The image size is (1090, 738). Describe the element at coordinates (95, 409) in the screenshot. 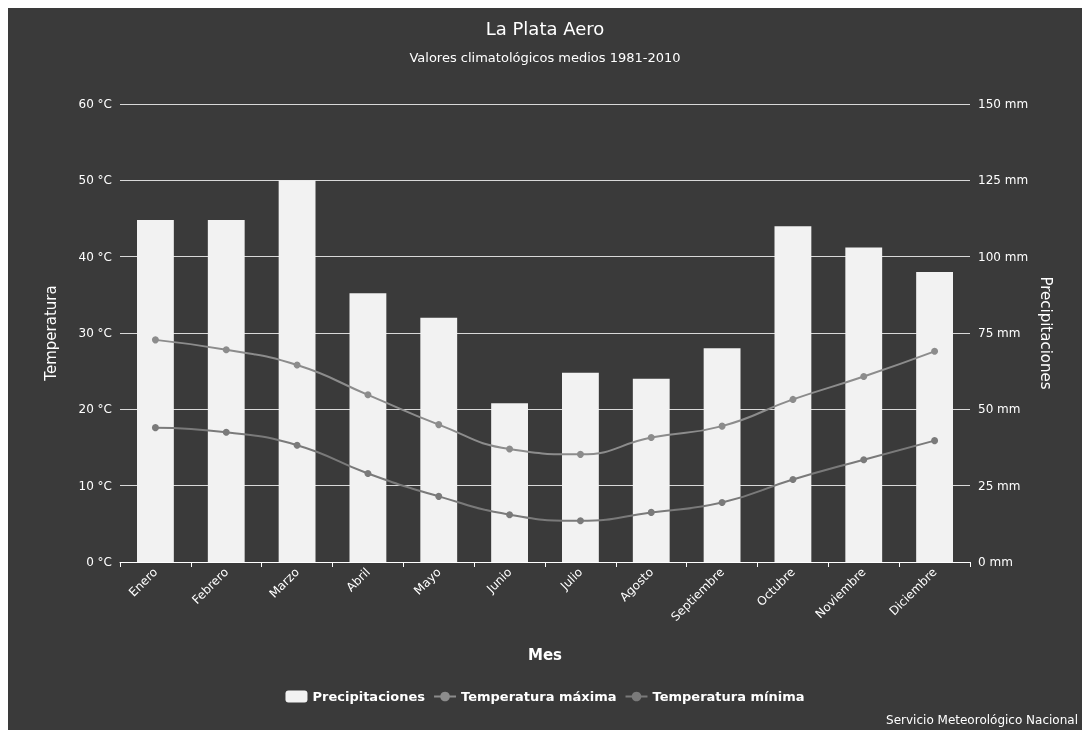

I see `y-tick-label: 20 °C` at that location.